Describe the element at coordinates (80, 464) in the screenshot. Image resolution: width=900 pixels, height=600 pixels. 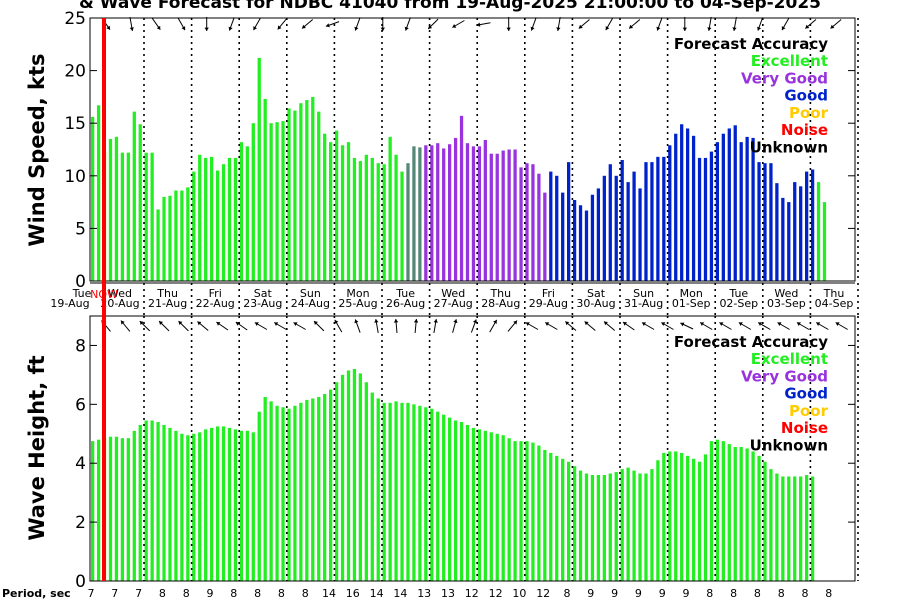
I see `y-tick-label: 4` at that location.